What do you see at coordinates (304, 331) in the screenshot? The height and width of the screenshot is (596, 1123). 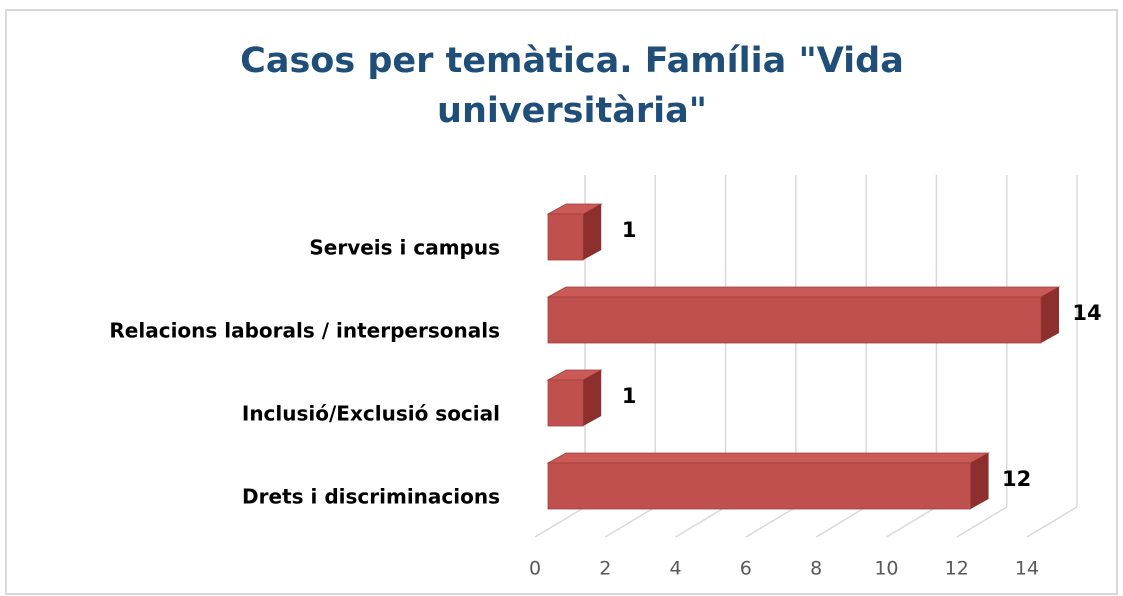 I see `y-tick-label: Relacions laborals / interpersonals` at bounding box center [304, 331].